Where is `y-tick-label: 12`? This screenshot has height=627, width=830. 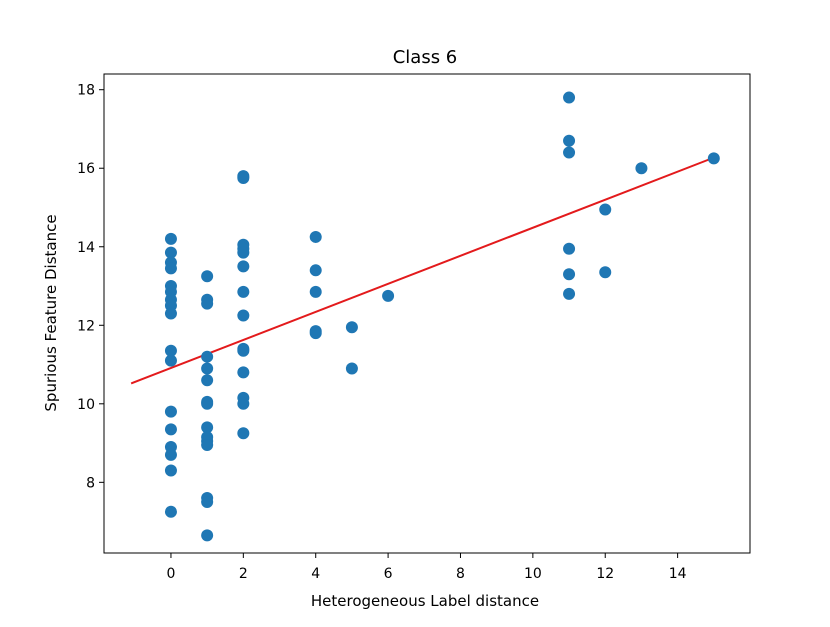
y-tick-label: 12 is located at coordinates (86, 326).